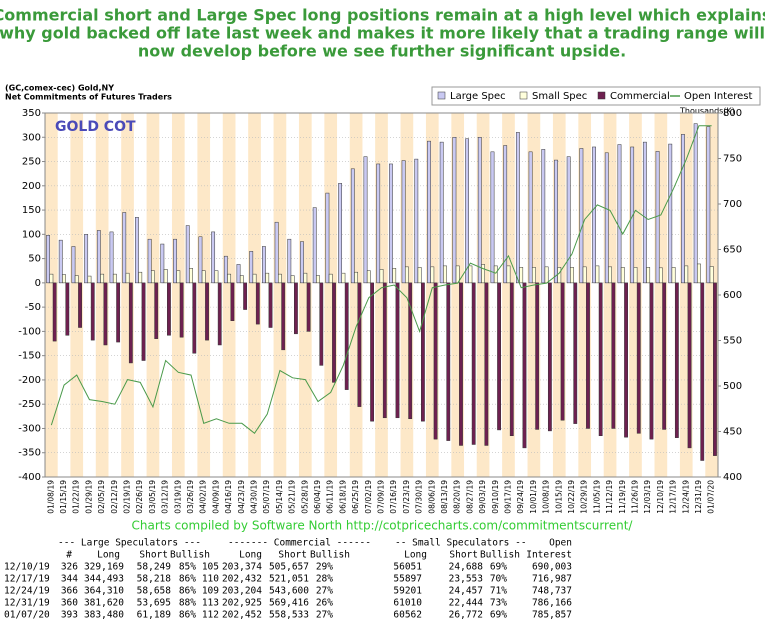 This screenshot has height=624, width=765. What do you see at coordinates (732, 159) in the screenshot?
I see `y2-tick-label: 750` at bounding box center [732, 159].